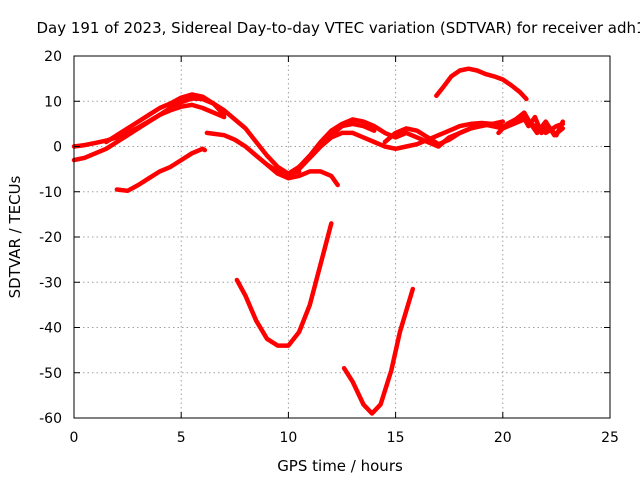 The height and width of the screenshot is (480, 640). I want to click on y-tick-label: -50, so click(50, 374).